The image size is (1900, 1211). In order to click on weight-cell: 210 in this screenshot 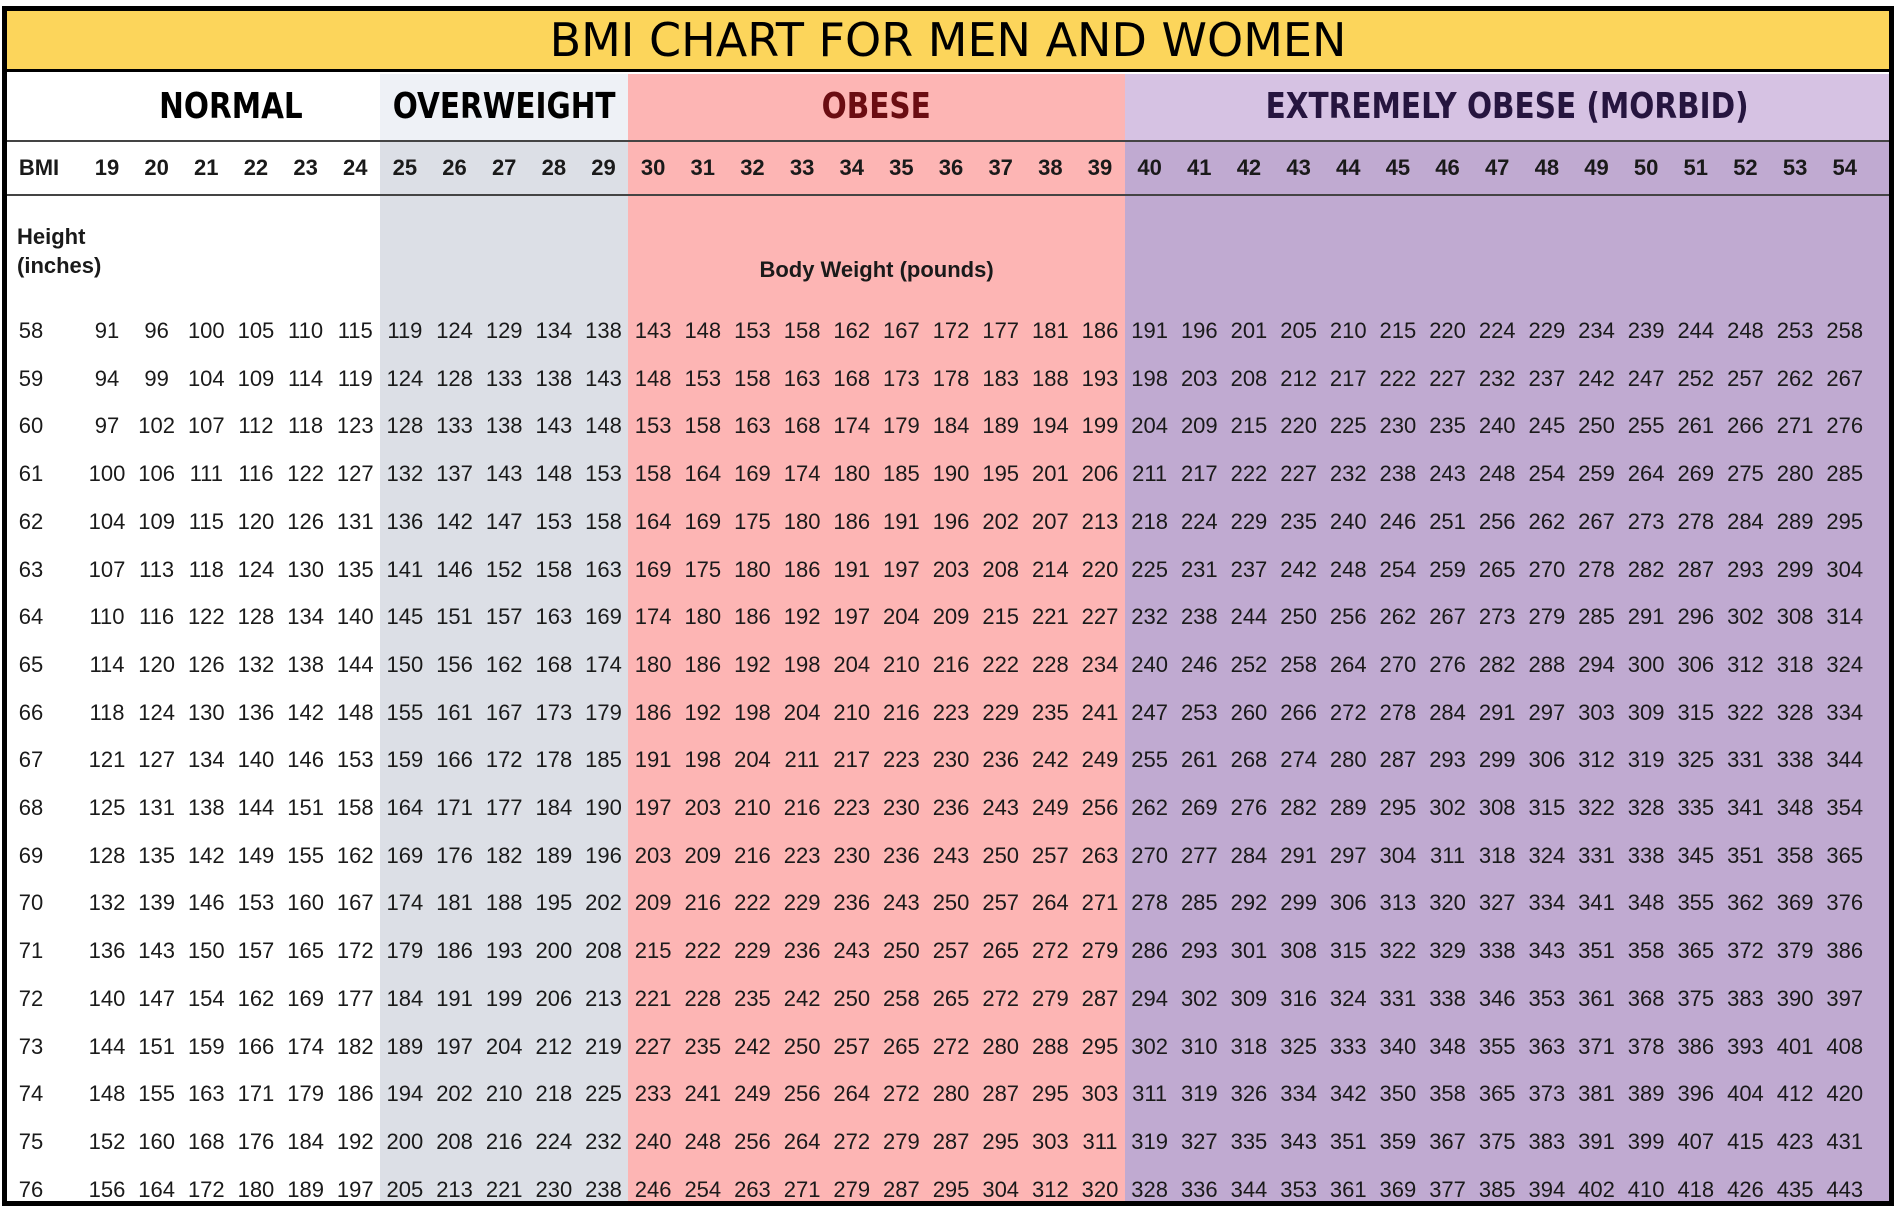, I will do `click(752, 807)`.